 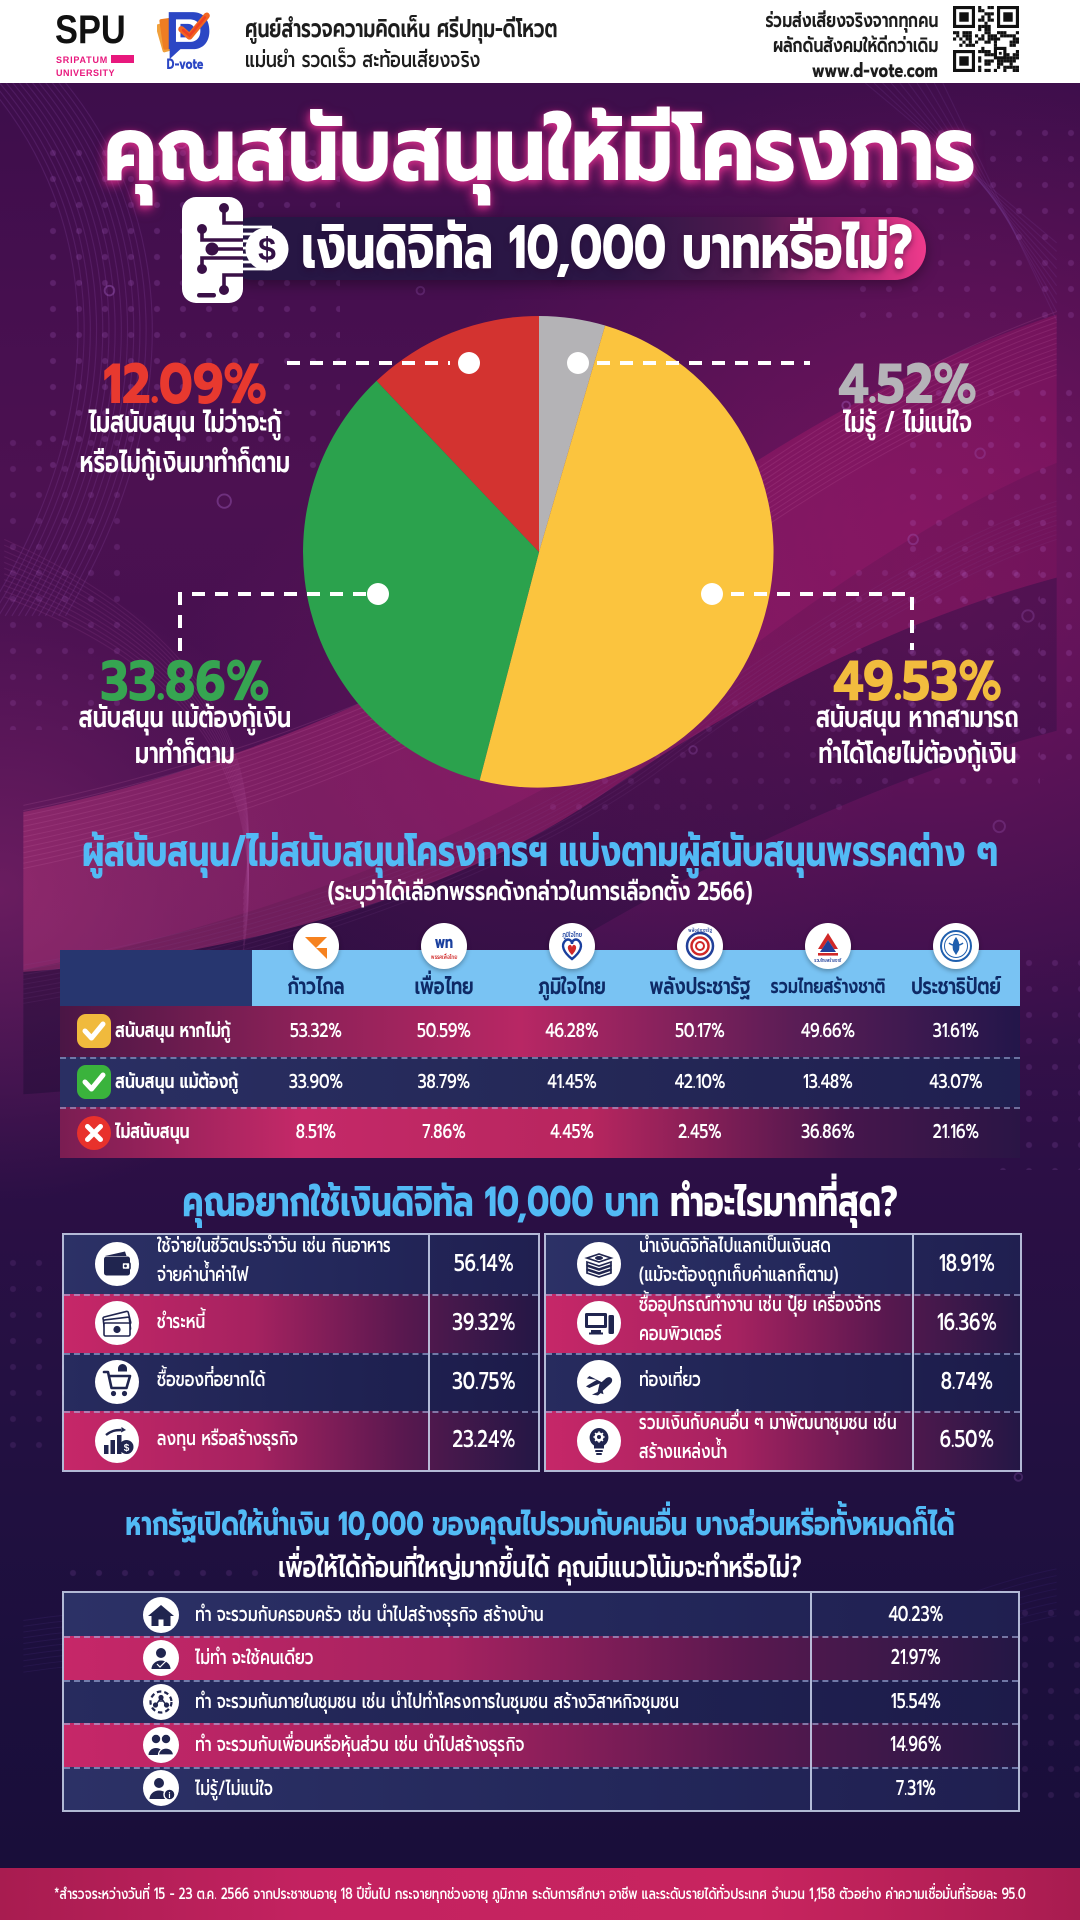 What do you see at coordinates (444, 957) in the screenshot?
I see `svg-text: พรรคเพื่อไทย` at bounding box center [444, 957].